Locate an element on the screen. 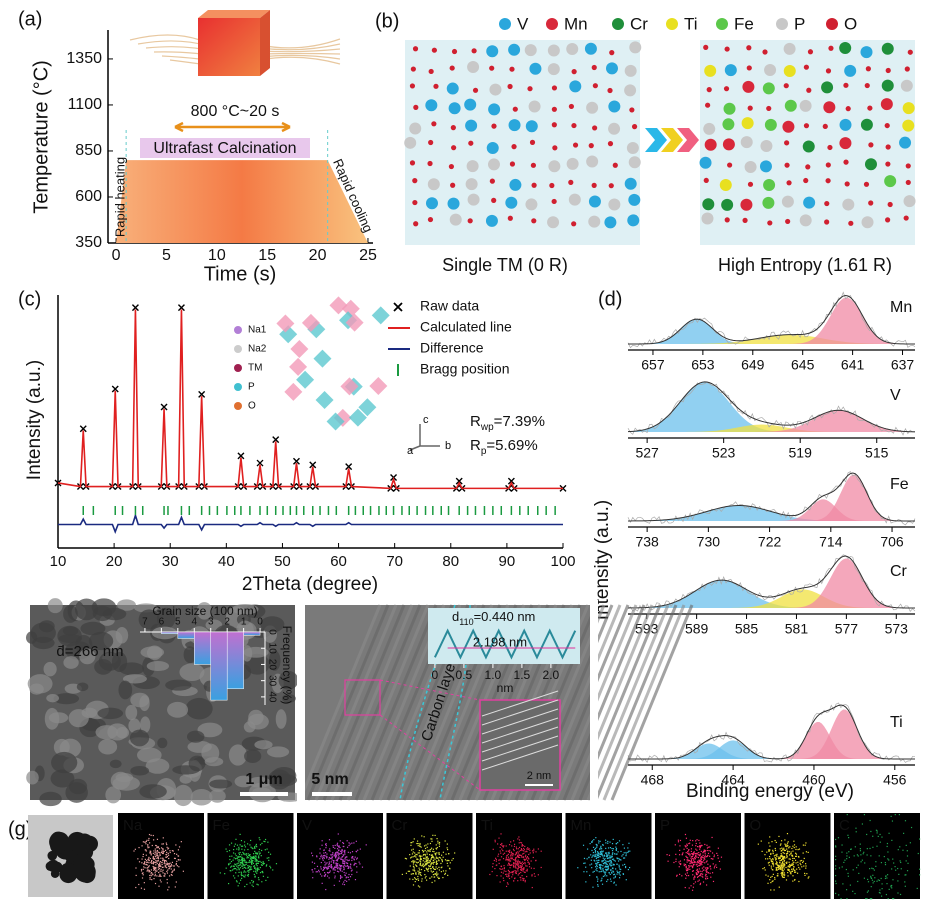 This screenshot has height=913, width=946. x-axis-label: 2Theta (degree) is located at coordinates (310, 584).